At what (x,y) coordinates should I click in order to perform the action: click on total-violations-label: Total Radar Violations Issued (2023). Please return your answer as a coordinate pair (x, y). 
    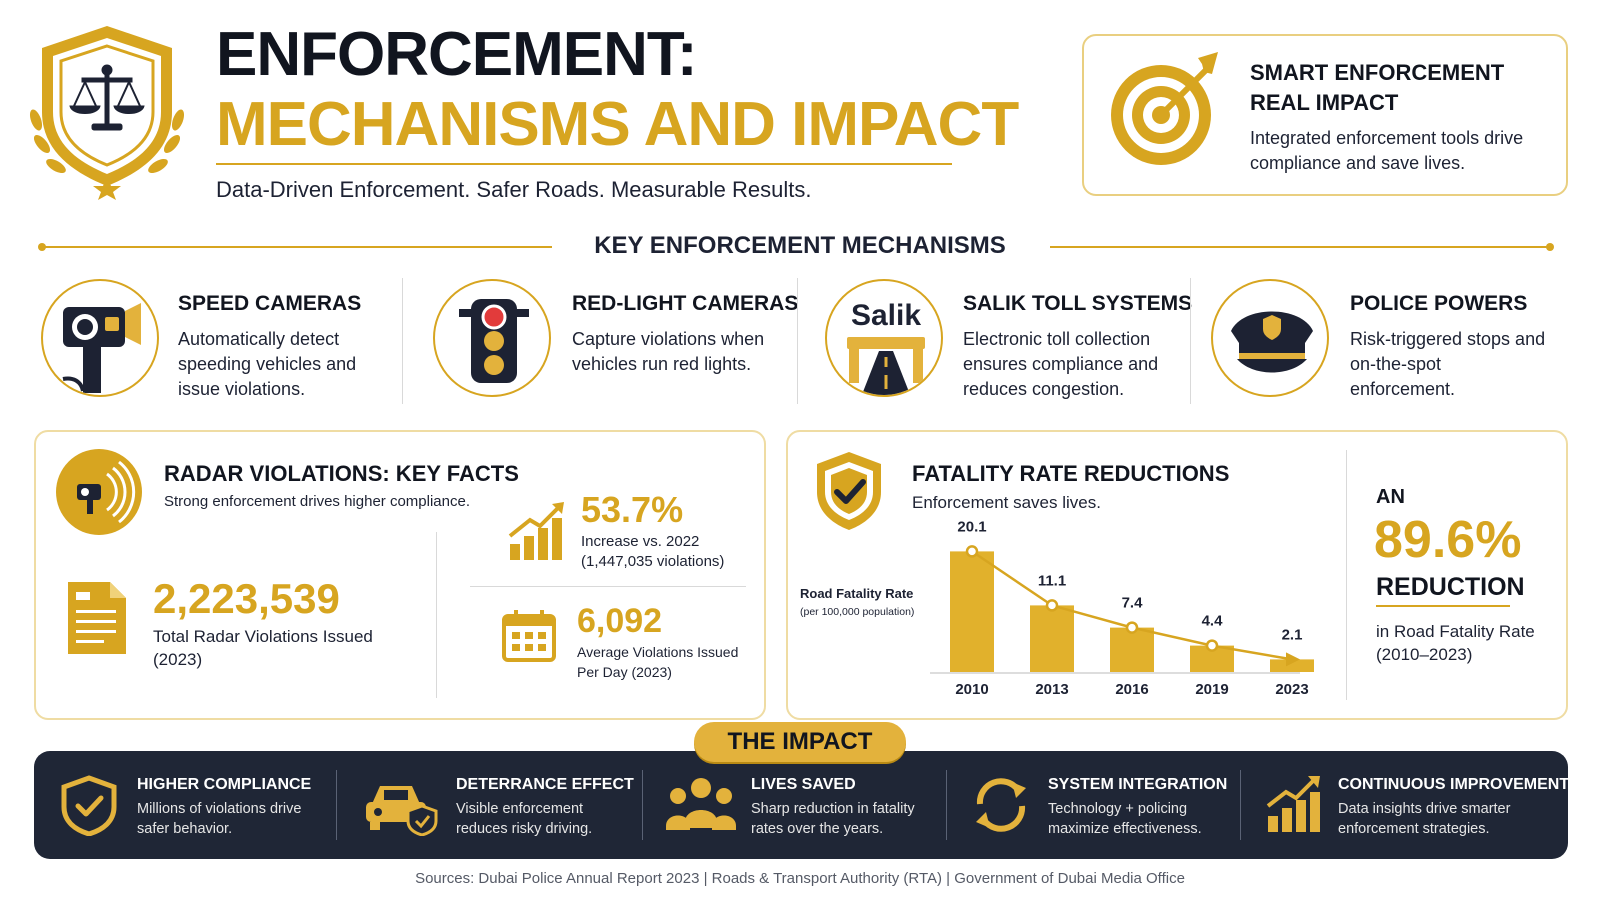
    Looking at the image, I should click on (263, 648).